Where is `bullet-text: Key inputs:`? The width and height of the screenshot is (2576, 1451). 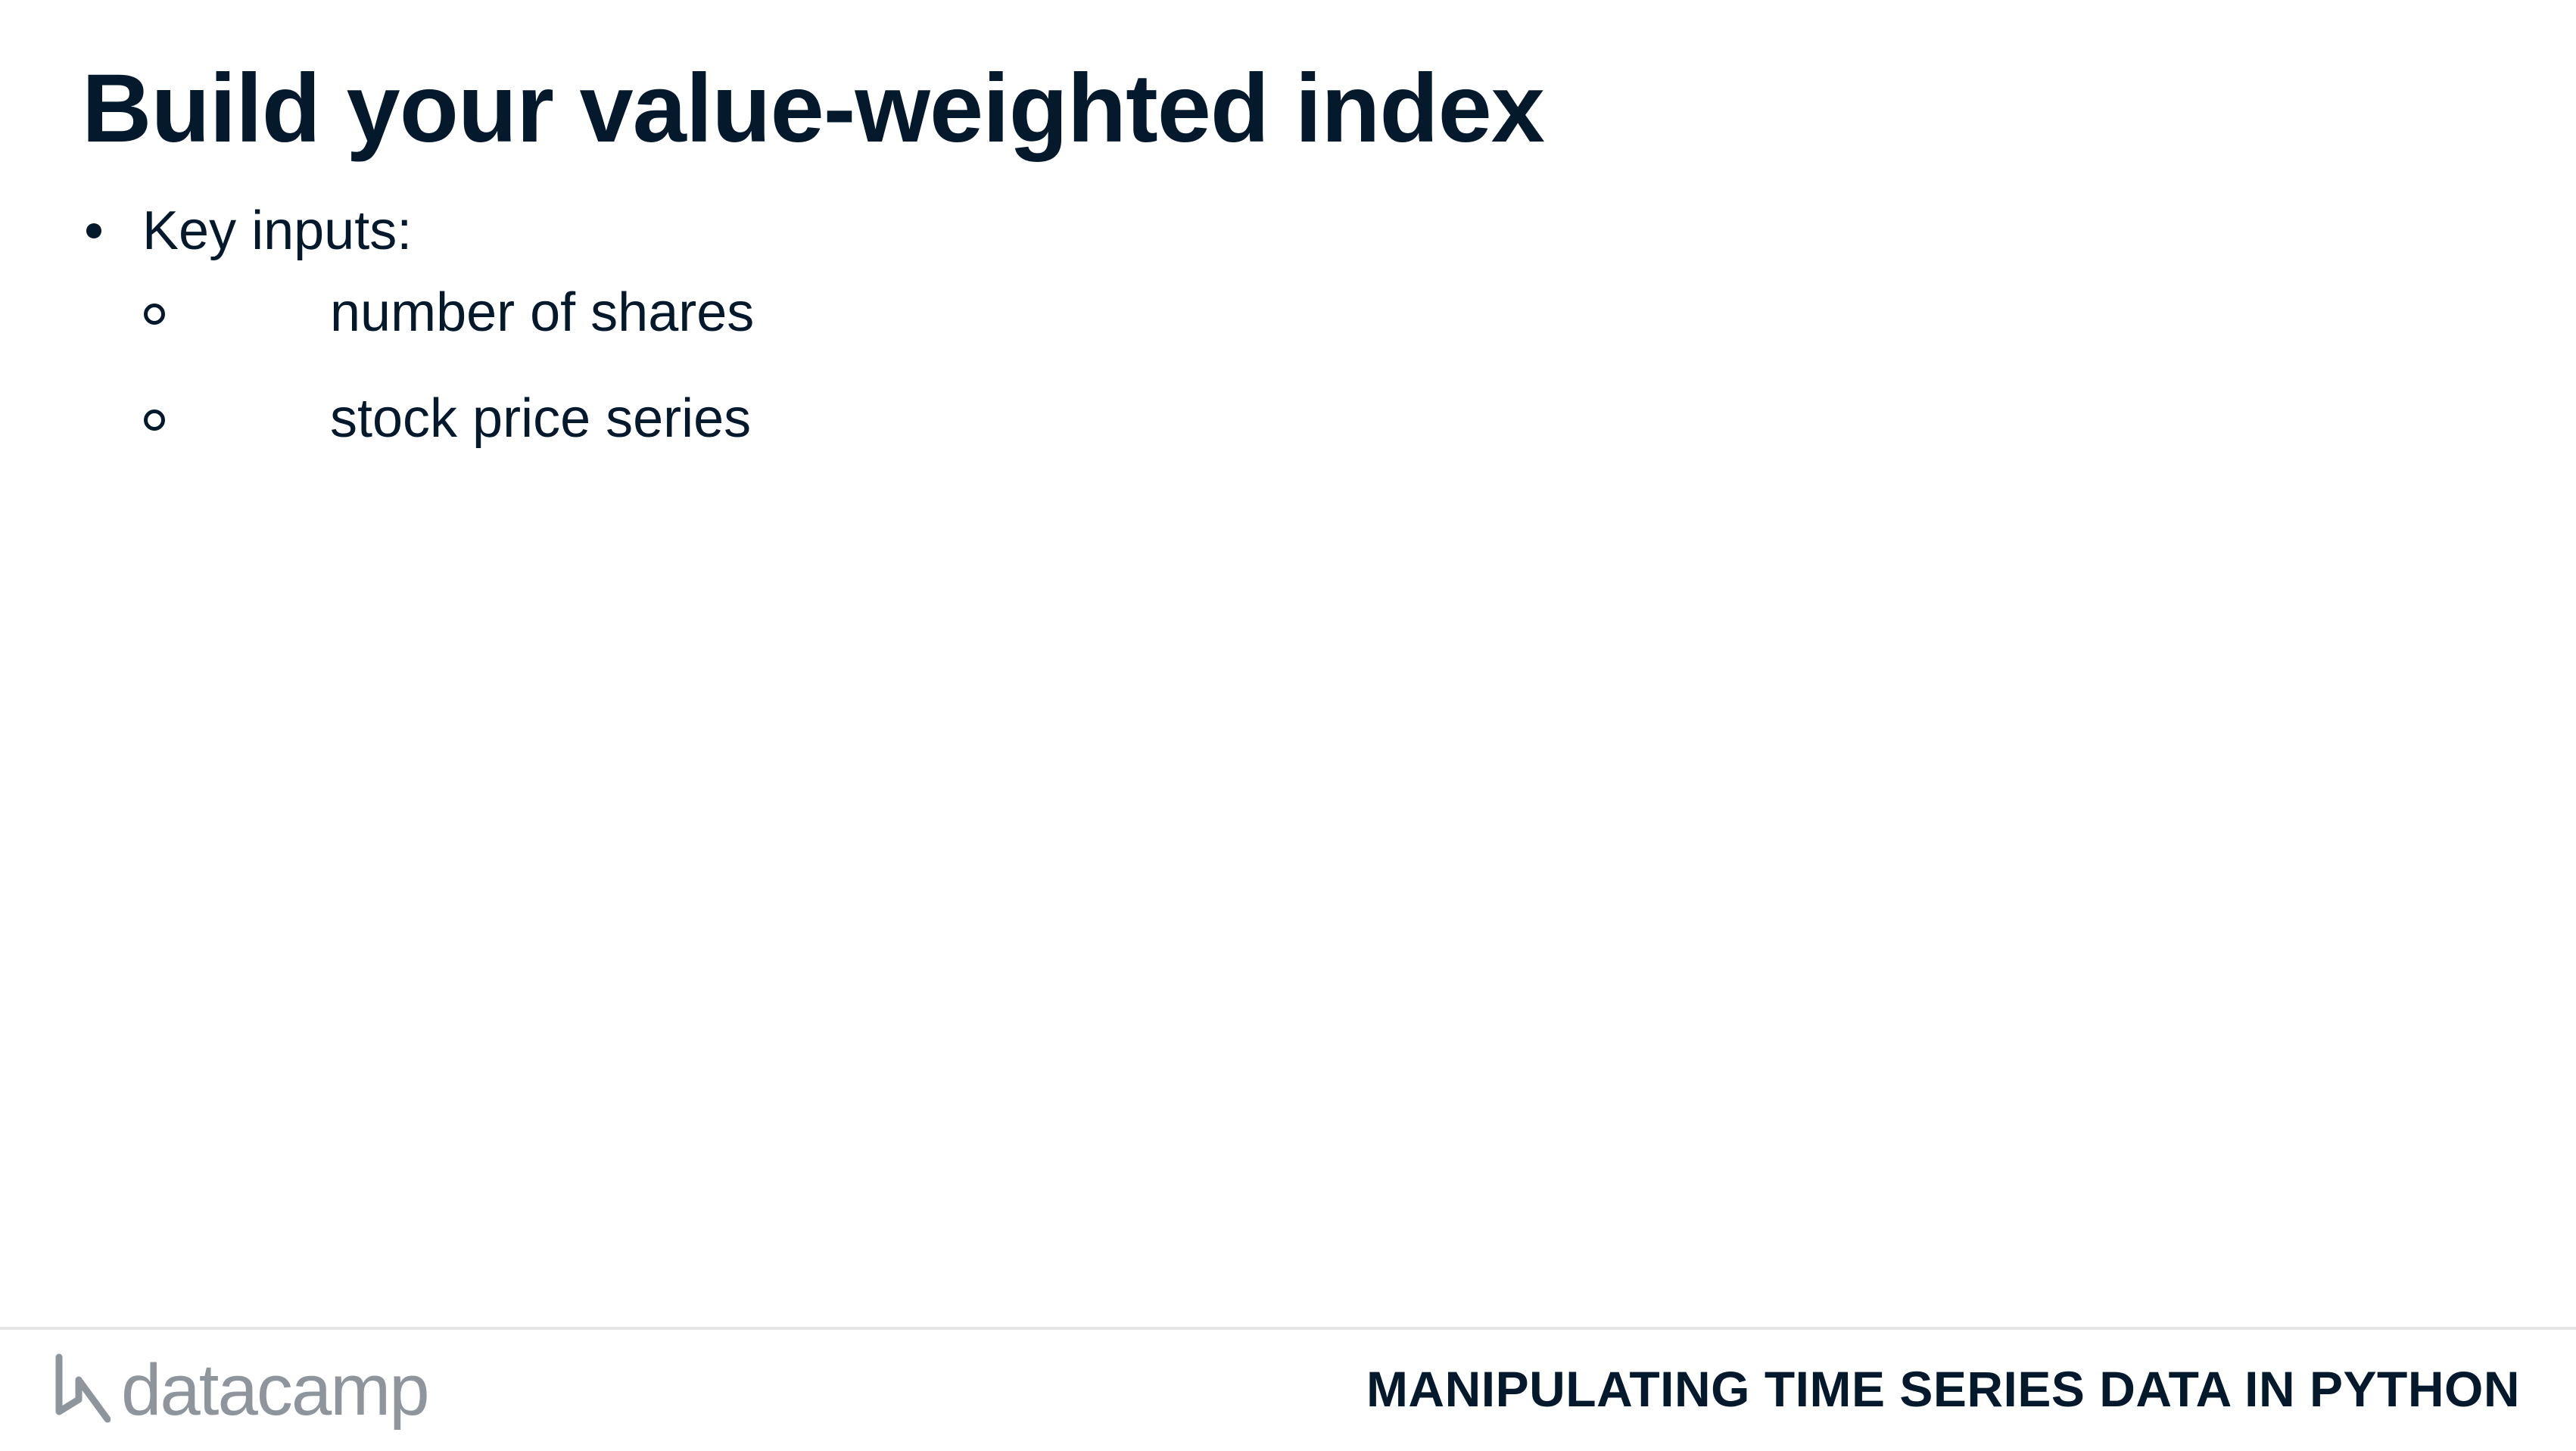 bullet-text: Key inputs: is located at coordinates (277, 231).